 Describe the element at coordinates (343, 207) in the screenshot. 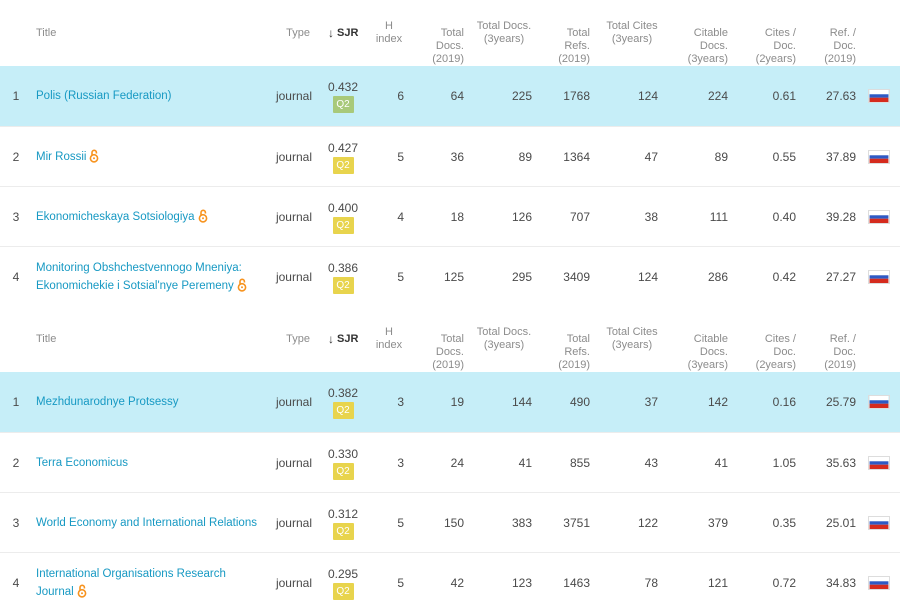

I see `sjr-value: 0.400` at that location.